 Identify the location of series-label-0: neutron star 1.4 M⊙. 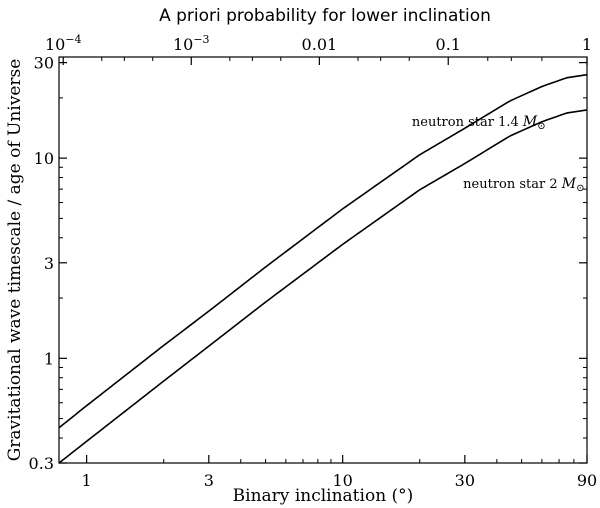
(479, 123).